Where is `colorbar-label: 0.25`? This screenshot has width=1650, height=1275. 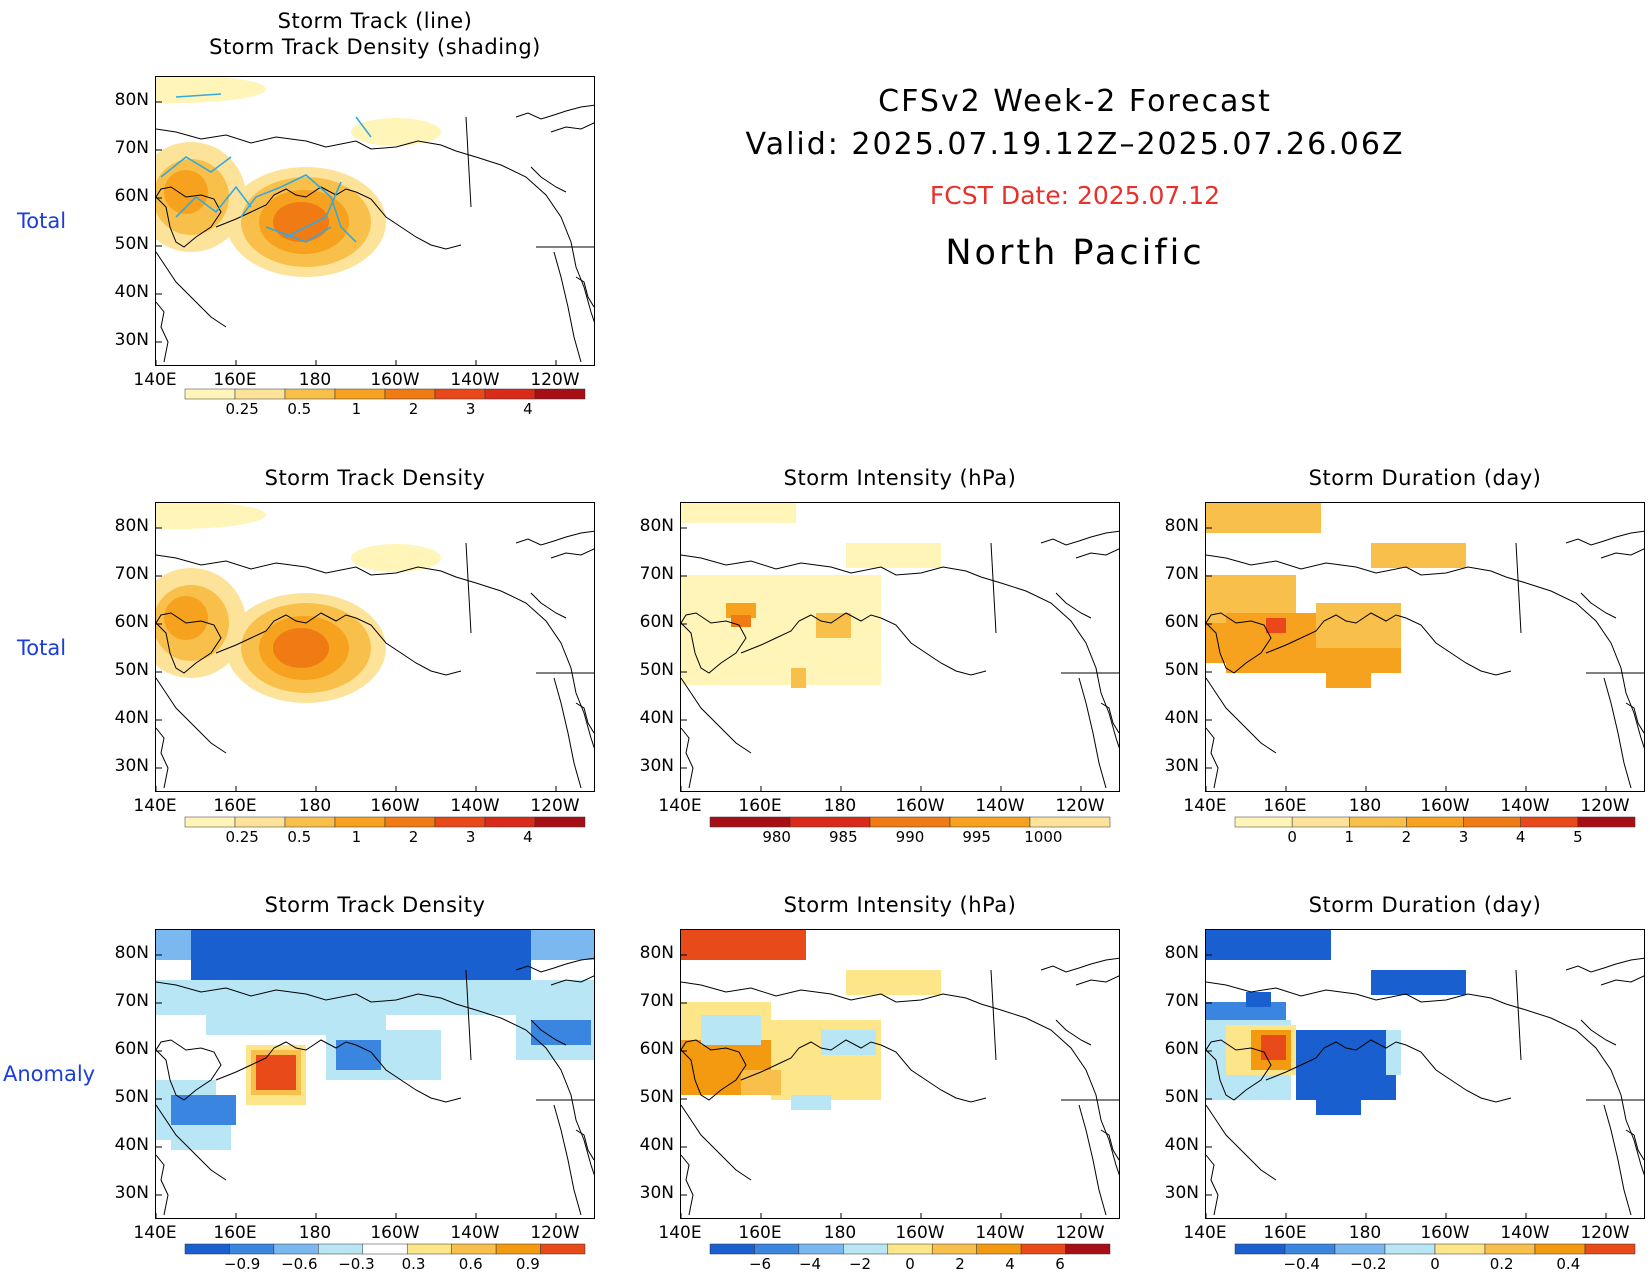
colorbar-label: 0.25 is located at coordinates (242, 837).